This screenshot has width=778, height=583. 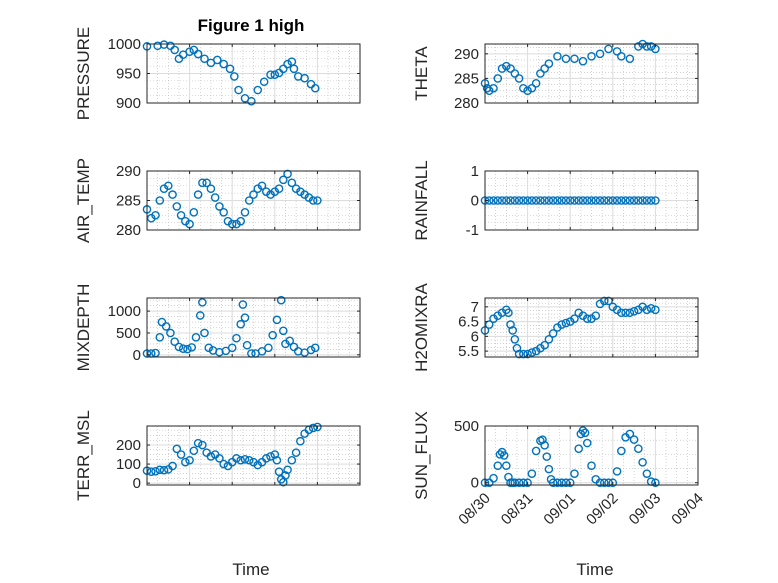 What do you see at coordinates (468, 351) in the screenshot?
I see `y-tick-label: 5.5` at bounding box center [468, 351].